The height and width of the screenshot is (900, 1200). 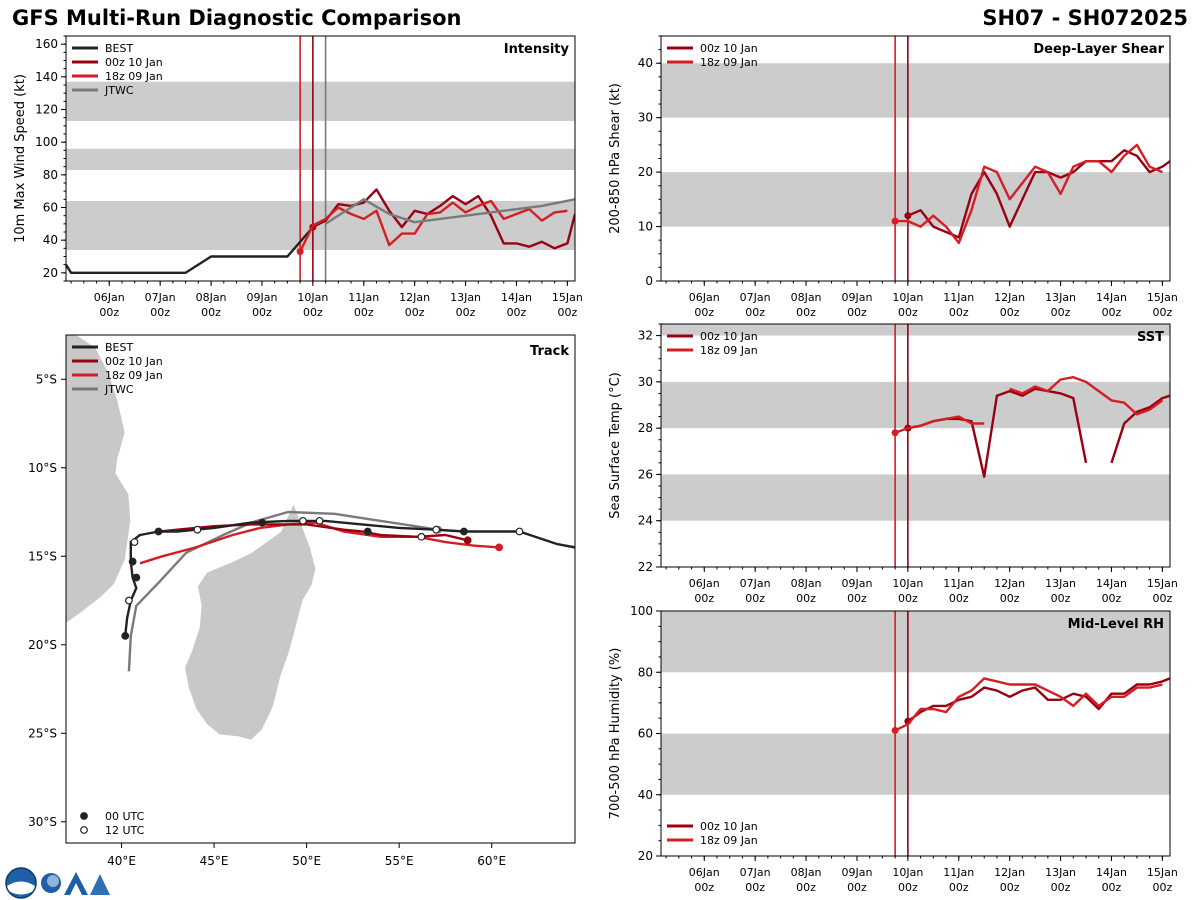 What do you see at coordinates (99, 480) in the screenshot?
I see `landmass-africa` at bounding box center [99, 480].